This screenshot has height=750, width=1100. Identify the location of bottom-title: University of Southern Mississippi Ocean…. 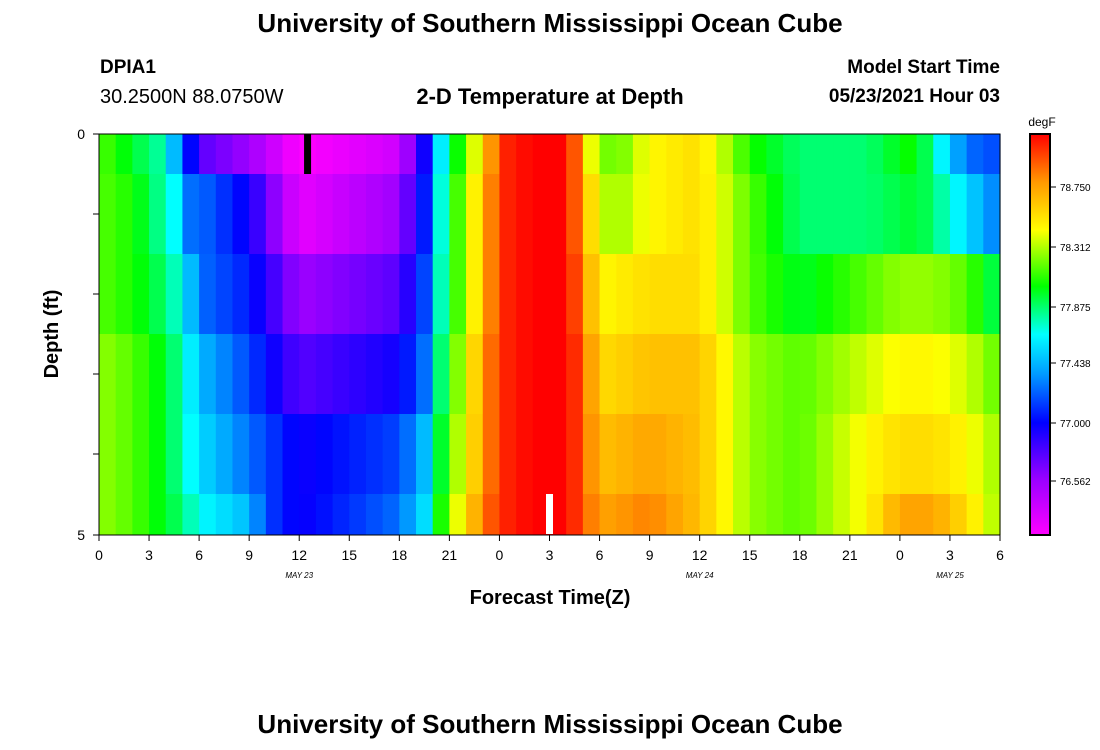
(550, 724).